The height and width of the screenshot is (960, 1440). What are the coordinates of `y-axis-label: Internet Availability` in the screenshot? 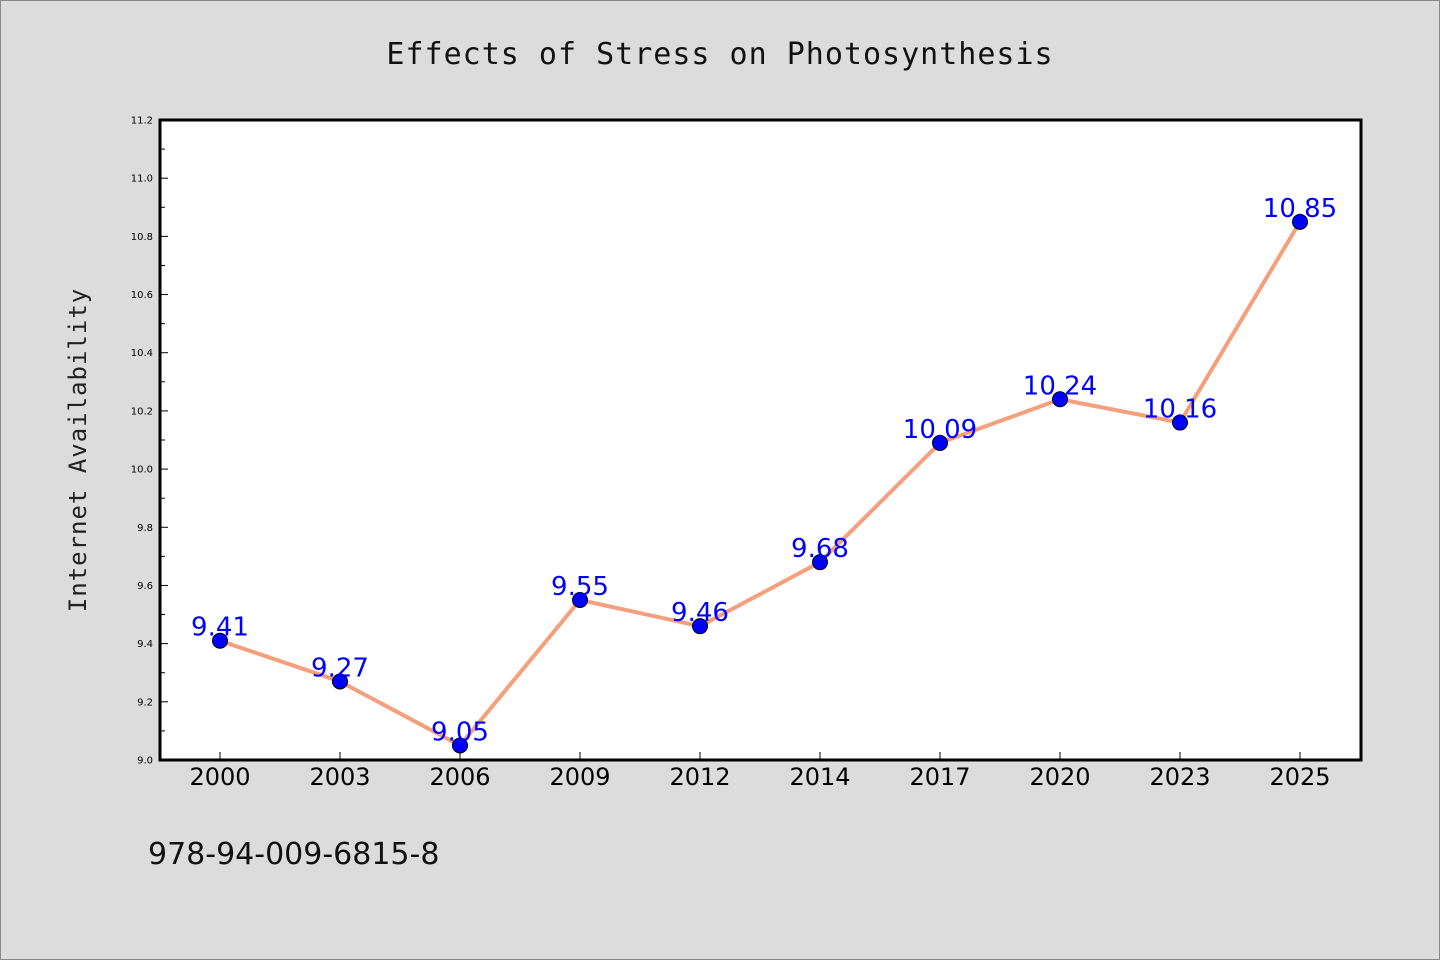 It's located at (78, 450).